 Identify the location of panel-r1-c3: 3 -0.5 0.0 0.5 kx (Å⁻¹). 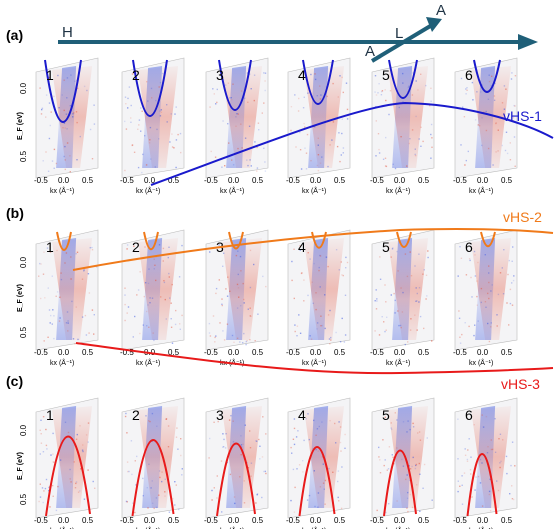
(236, 126).